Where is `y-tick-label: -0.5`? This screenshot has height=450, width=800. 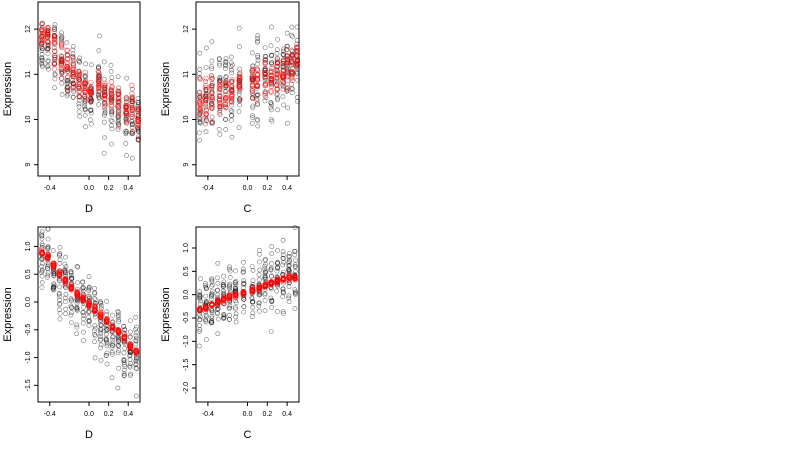 y-tick-label: -0.5 is located at coordinates (28, 330).